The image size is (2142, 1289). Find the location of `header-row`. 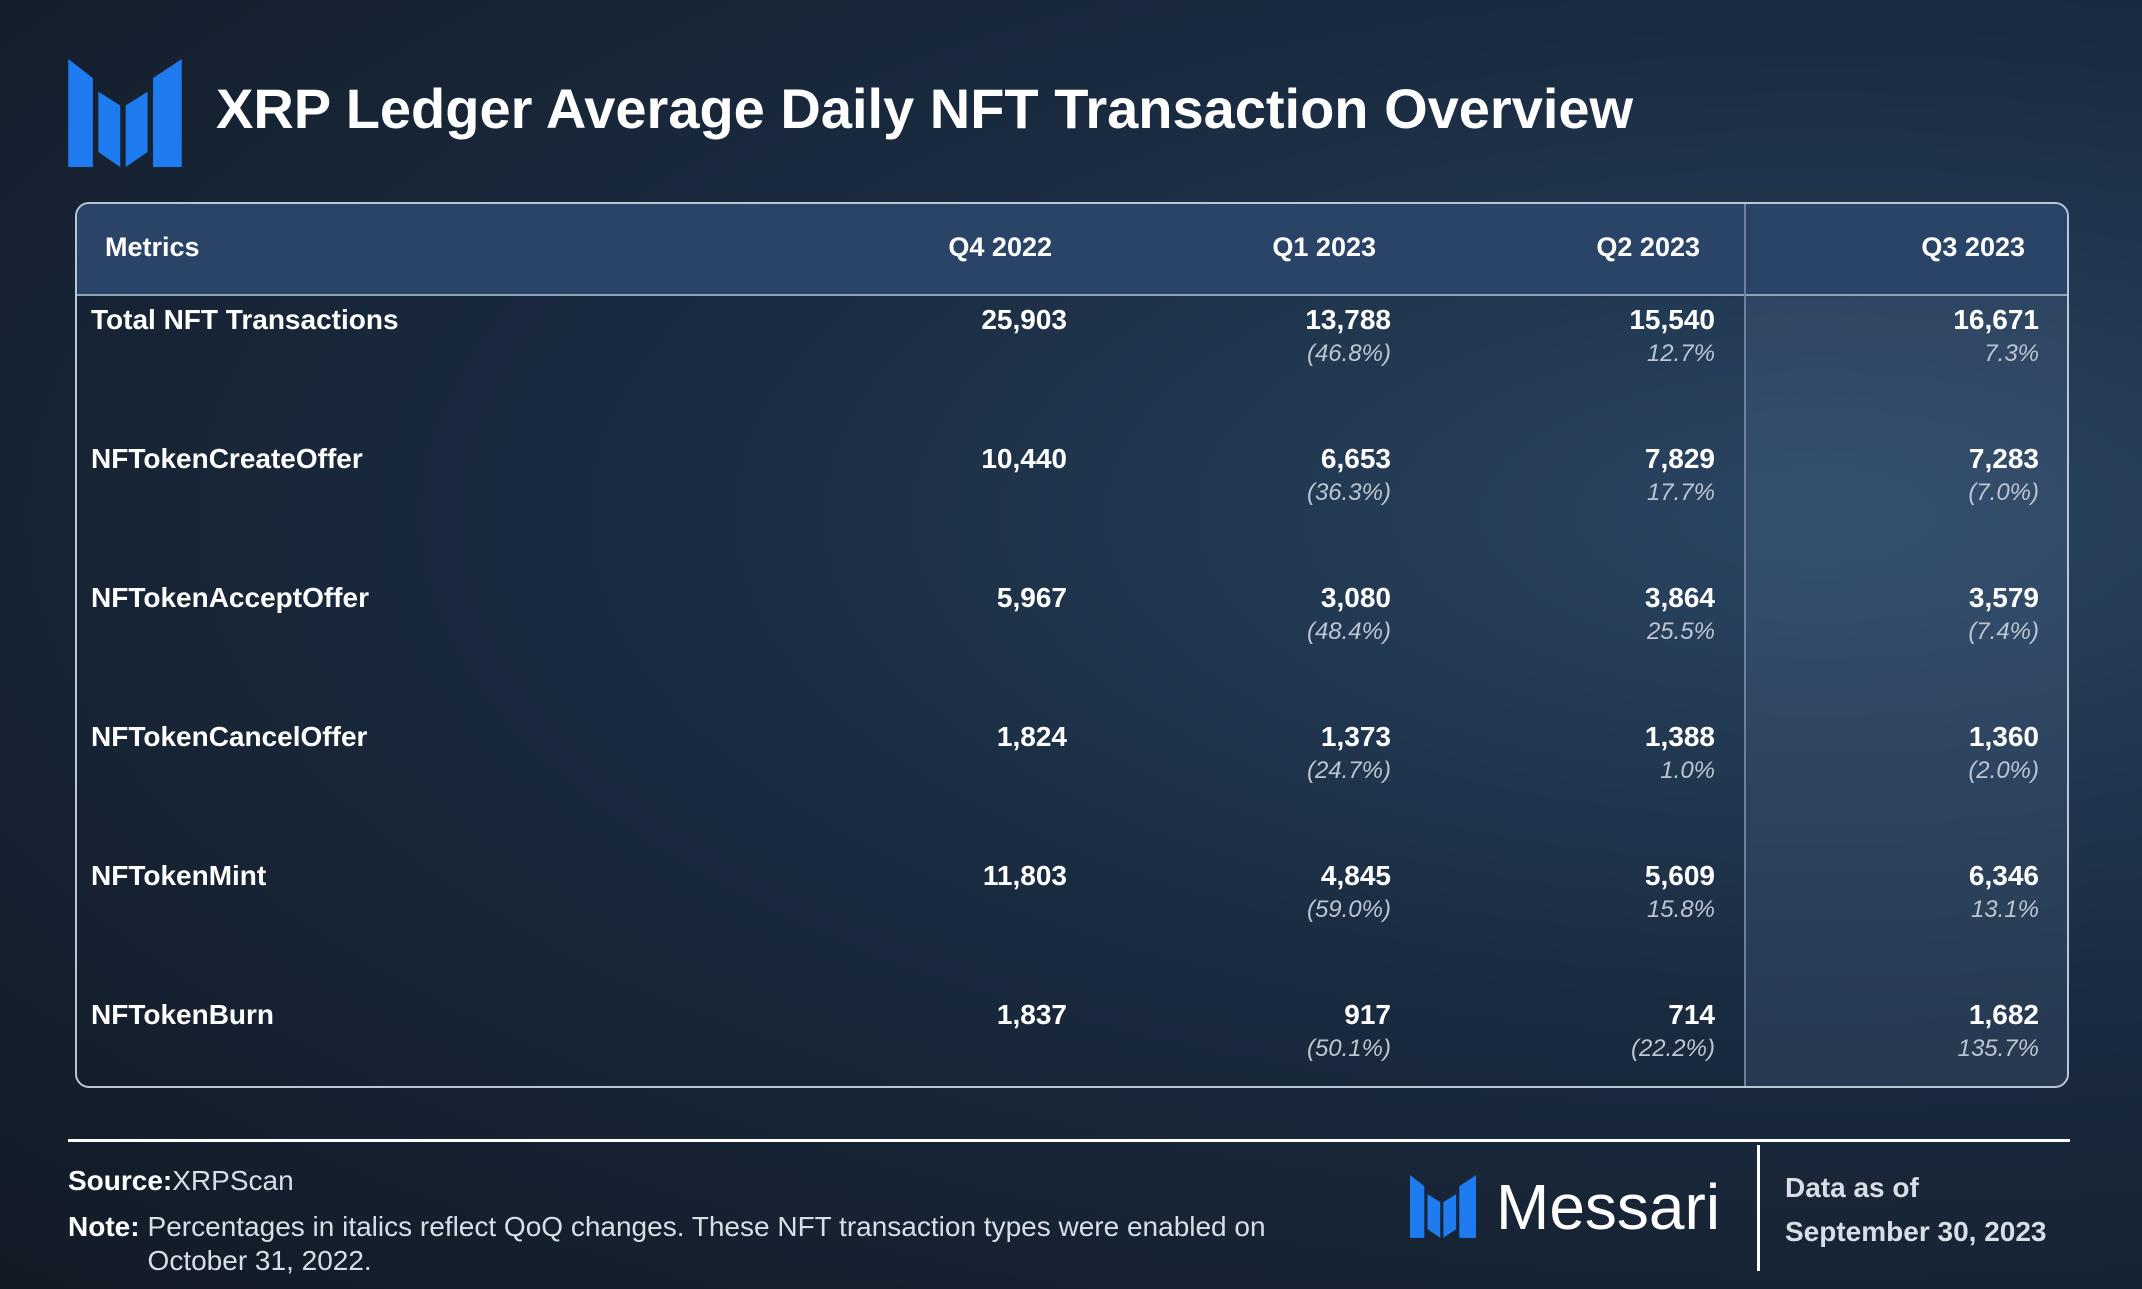

header-row is located at coordinates (1072, 250).